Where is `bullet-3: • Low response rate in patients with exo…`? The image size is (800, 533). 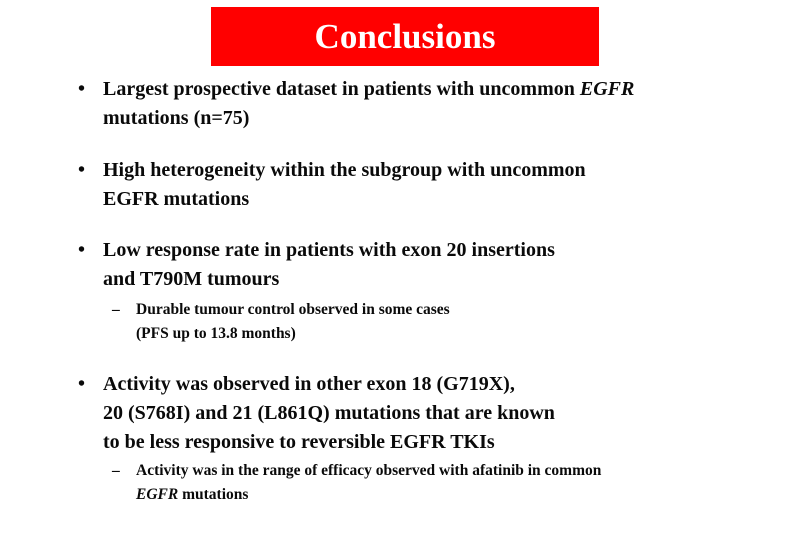 bullet-3: • Low response rate in patients with exo… is located at coordinates (316, 265).